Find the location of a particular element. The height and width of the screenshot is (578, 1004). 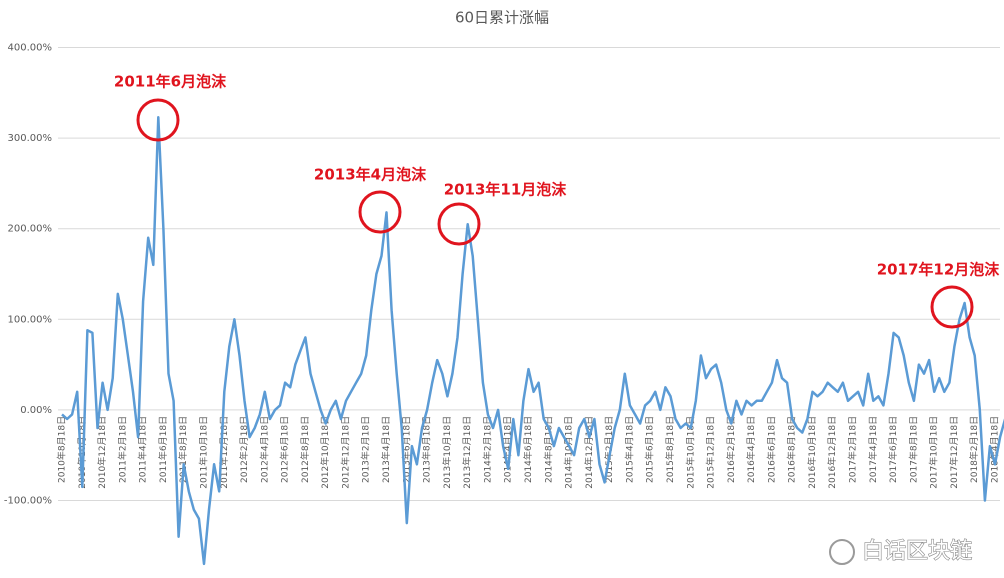

x-tick-label: 2014年6月18日 is located at coordinates (528, 449).